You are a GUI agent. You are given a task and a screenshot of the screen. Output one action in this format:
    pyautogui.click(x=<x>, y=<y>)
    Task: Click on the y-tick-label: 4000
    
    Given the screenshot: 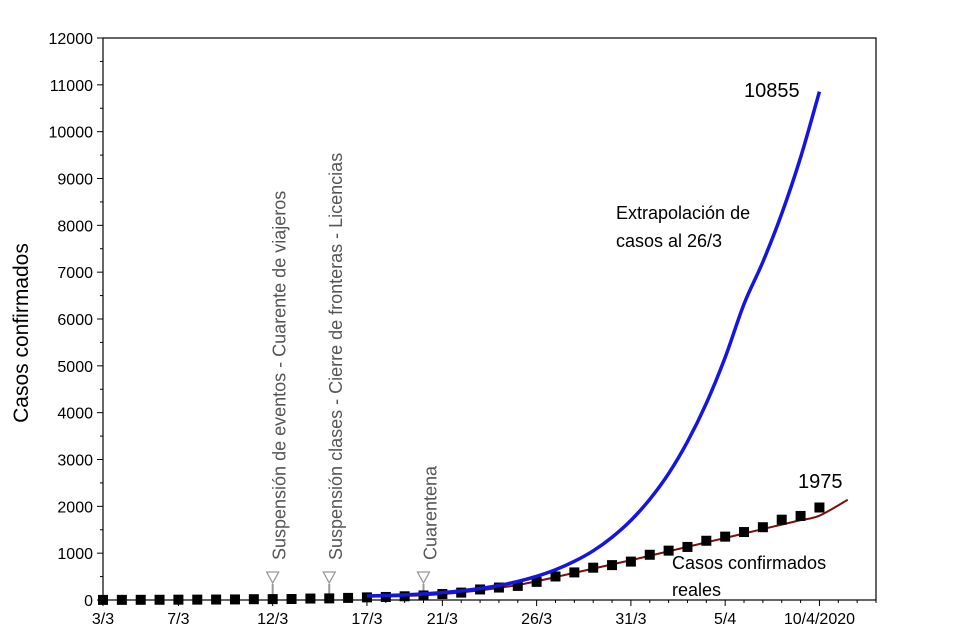 What is the action you would take?
    pyautogui.click(x=75, y=414)
    